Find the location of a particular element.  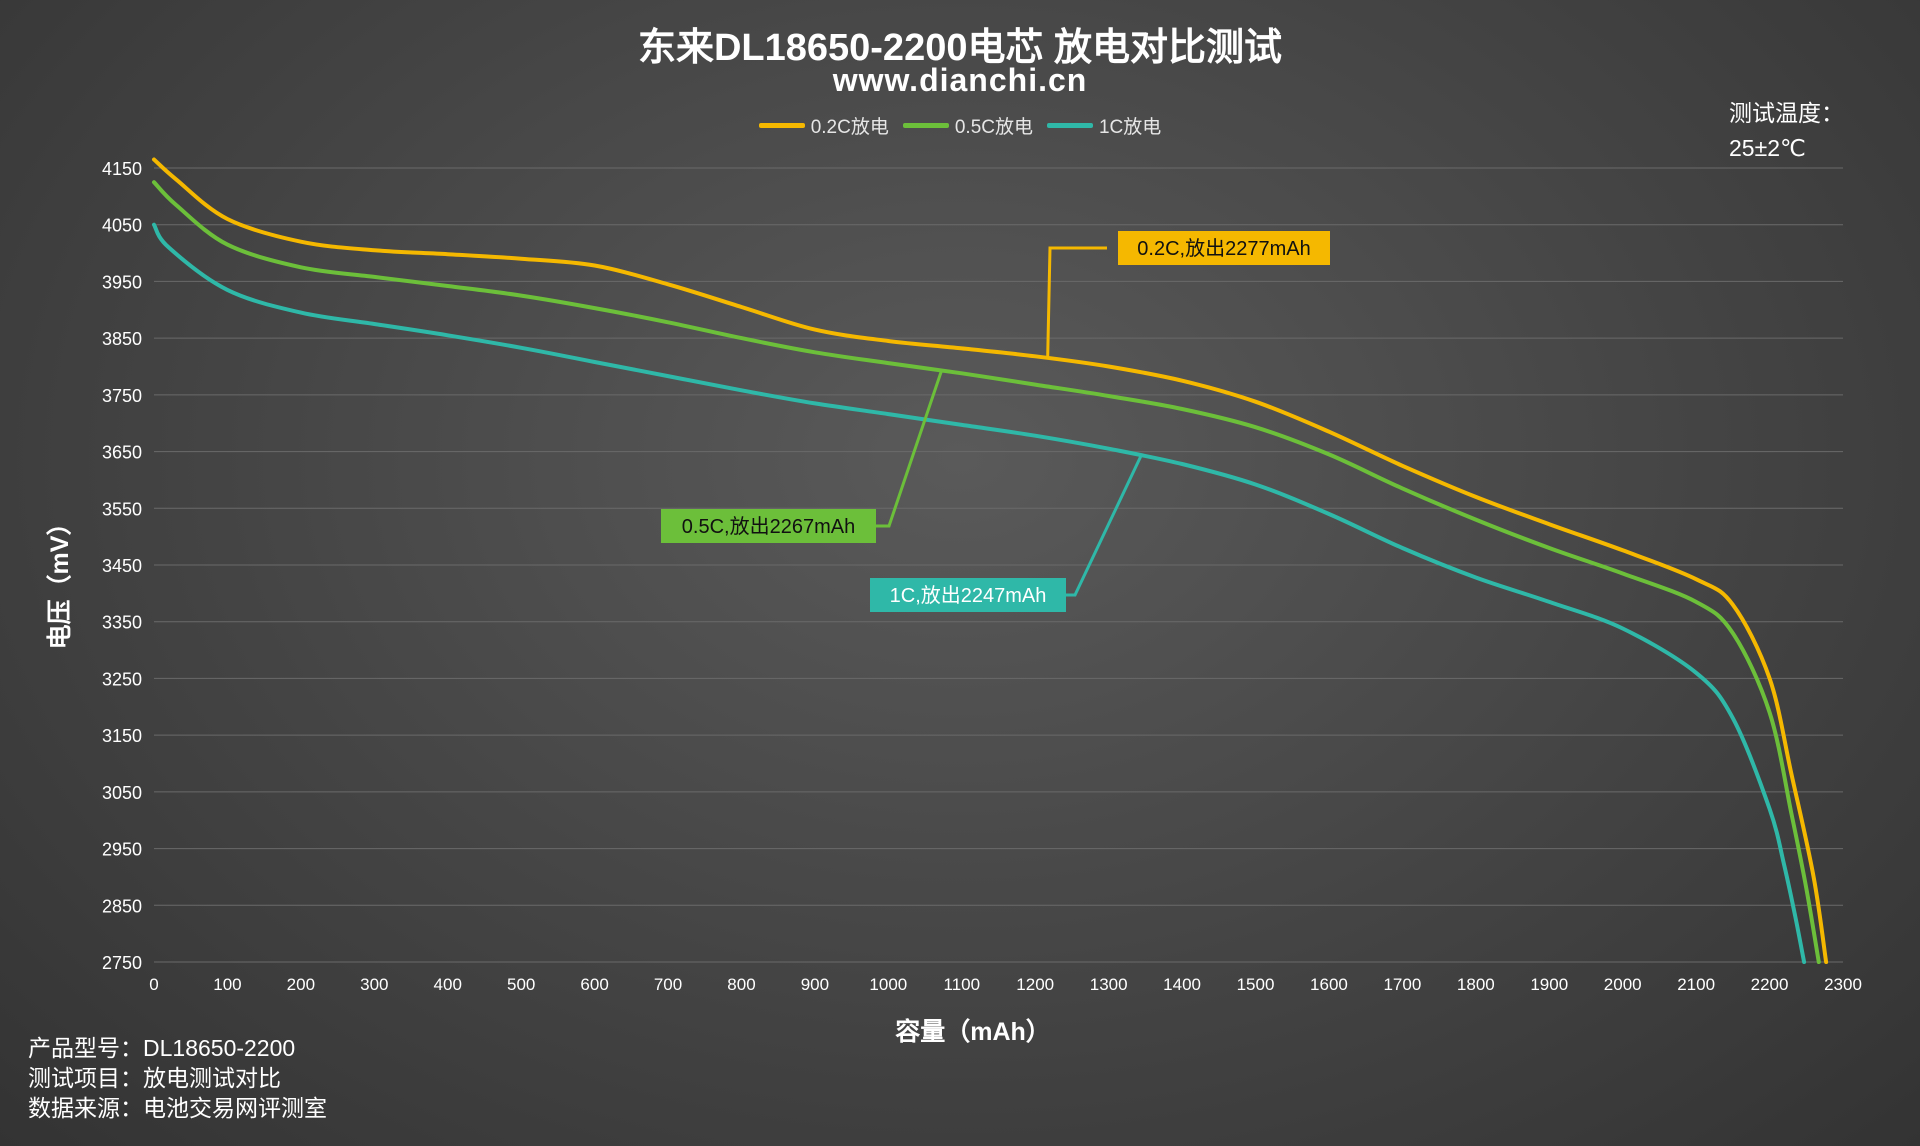

info-value: 放电测试对比 is located at coordinates (212, 1078).